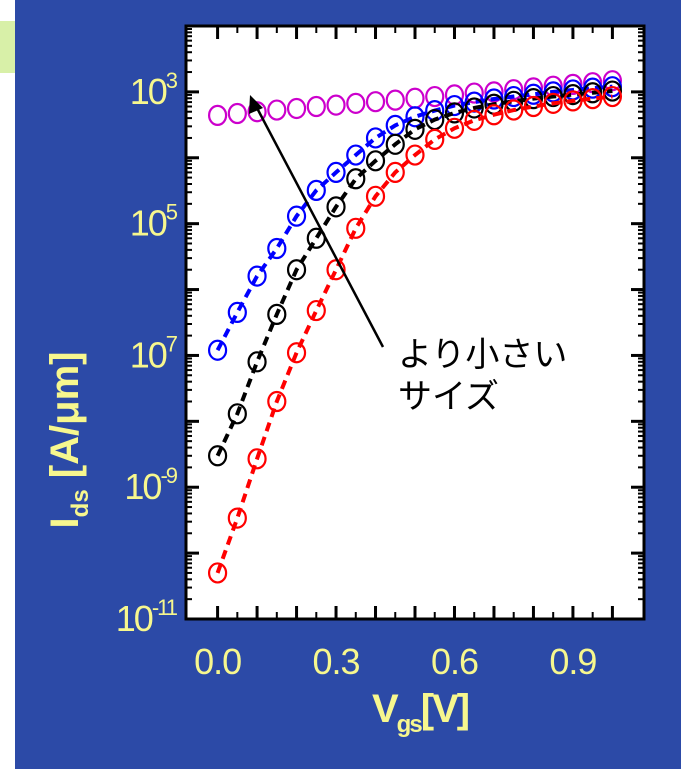 The image size is (681, 769). What do you see at coordinates (320, 227) in the screenshot?
I see `annotation-arrow-line` at bounding box center [320, 227].